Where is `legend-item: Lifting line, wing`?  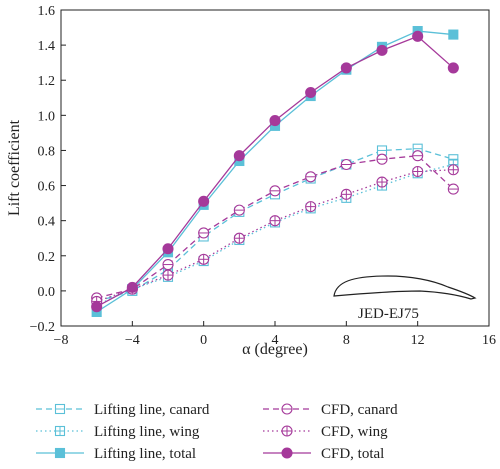 legend-item: Lifting line, wing is located at coordinates (118, 432).